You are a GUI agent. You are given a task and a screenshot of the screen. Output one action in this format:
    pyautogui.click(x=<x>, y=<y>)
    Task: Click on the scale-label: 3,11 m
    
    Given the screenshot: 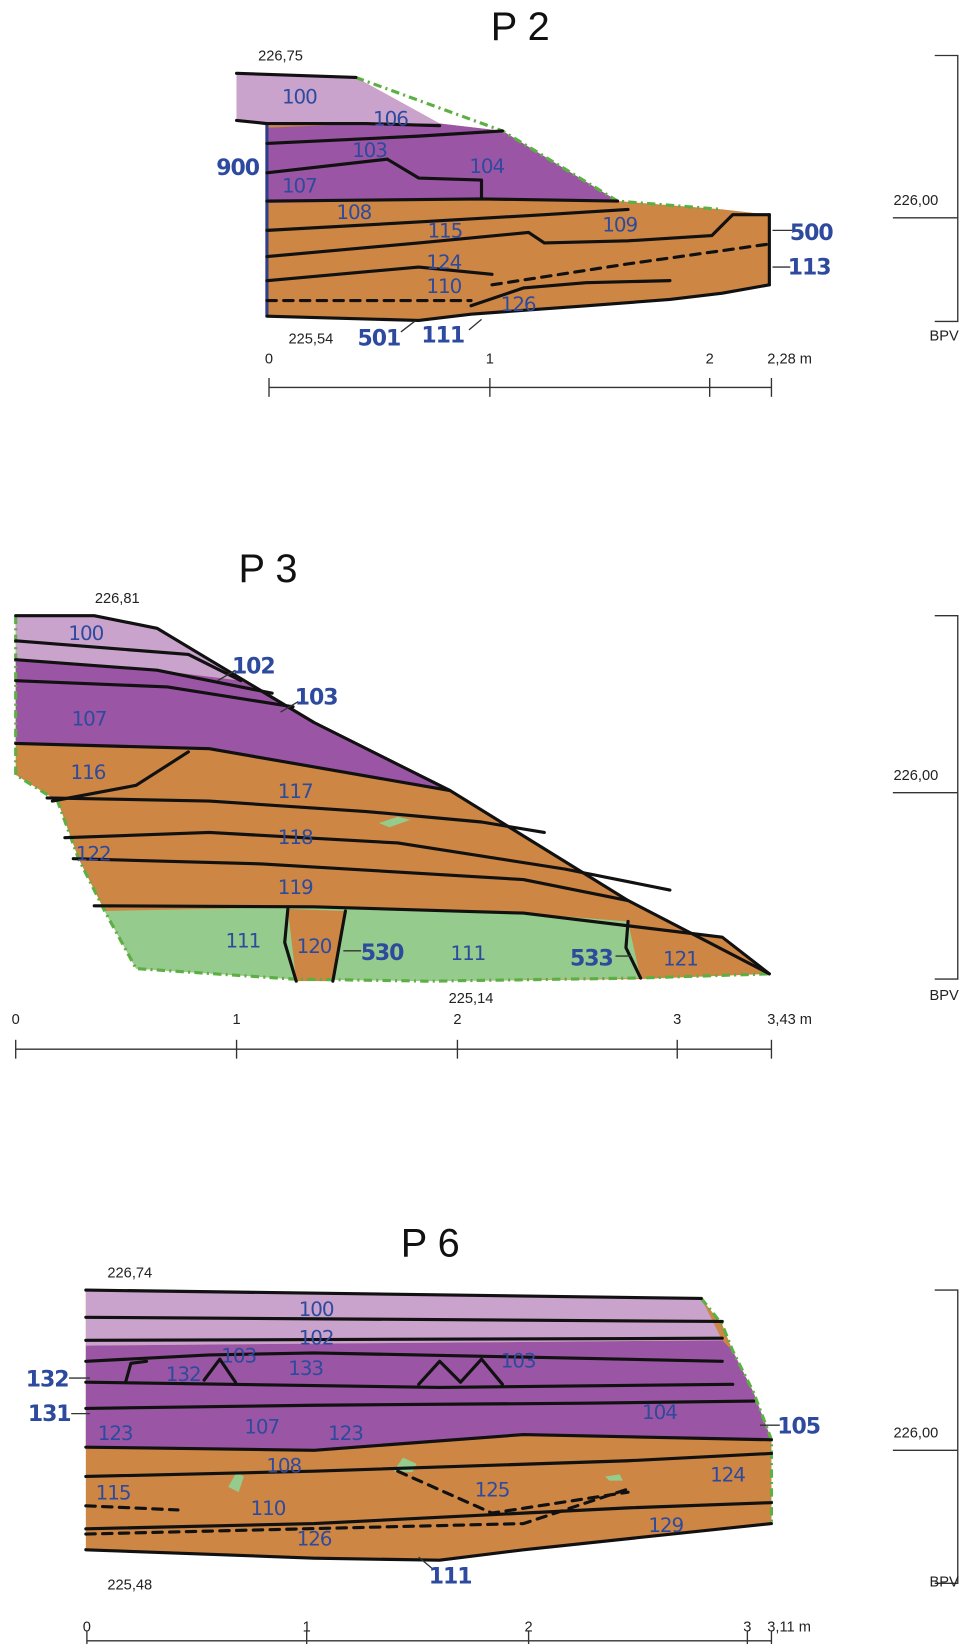 What is the action you would take?
    pyautogui.click(x=789, y=1627)
    